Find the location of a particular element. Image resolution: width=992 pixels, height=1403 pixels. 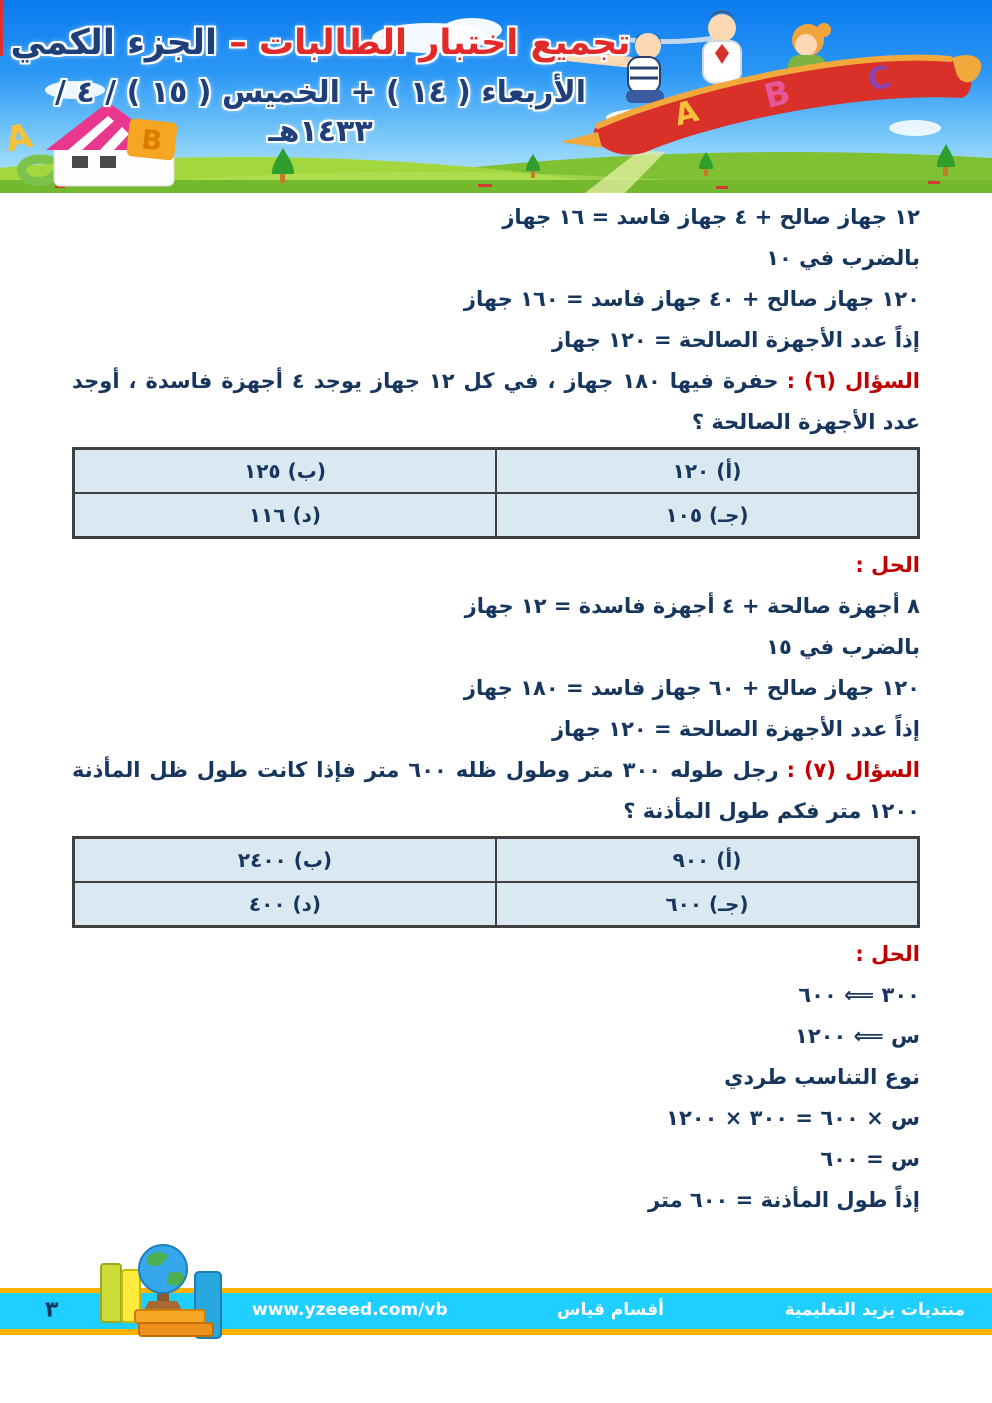

answer-cell-a: (أ) ٩٠٠ is located at coordinates (707, 859).